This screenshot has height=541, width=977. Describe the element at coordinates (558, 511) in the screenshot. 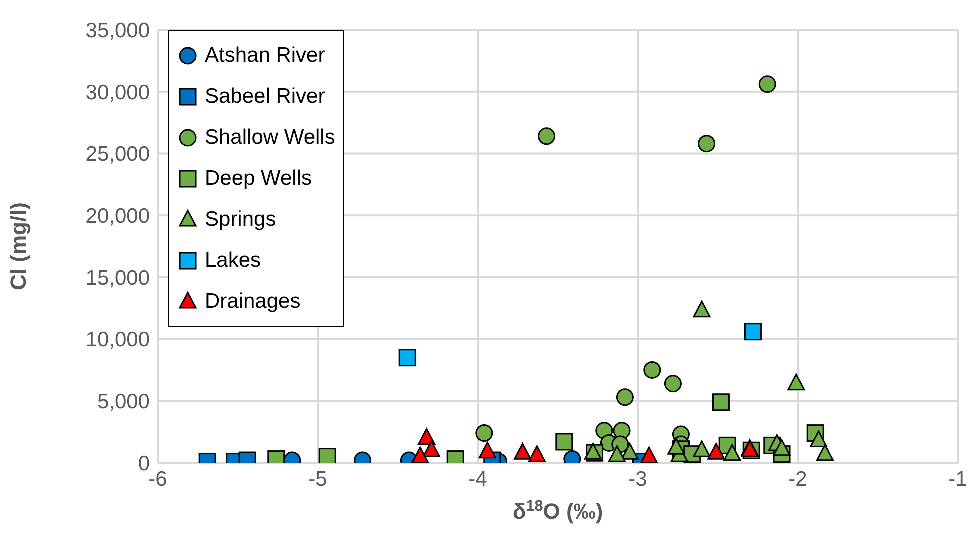

I see `x-axis-title: δ$^{18}$O (‰)` at that location.